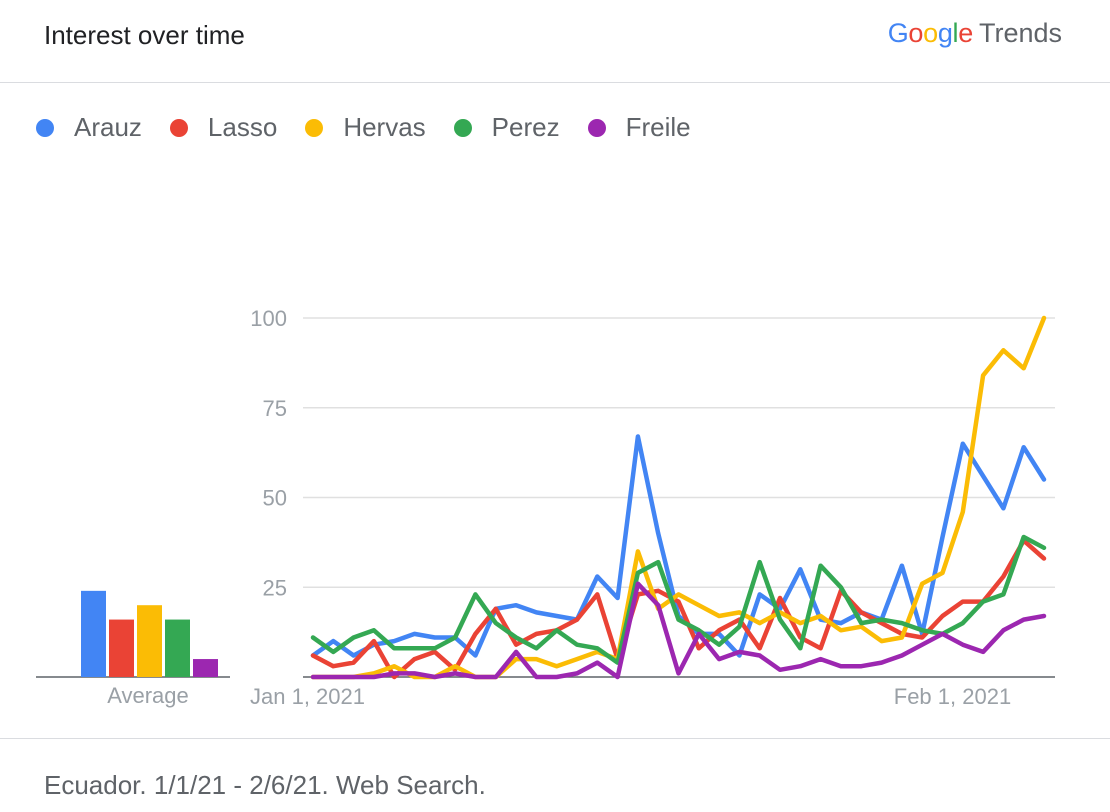 The width and height of the screenshot is (1110, 812). What do you see at coordinates (952, 696) in the screenshot?
I see `x-tick-label: Feb 1, 2021` at bounding box center [952, 696].